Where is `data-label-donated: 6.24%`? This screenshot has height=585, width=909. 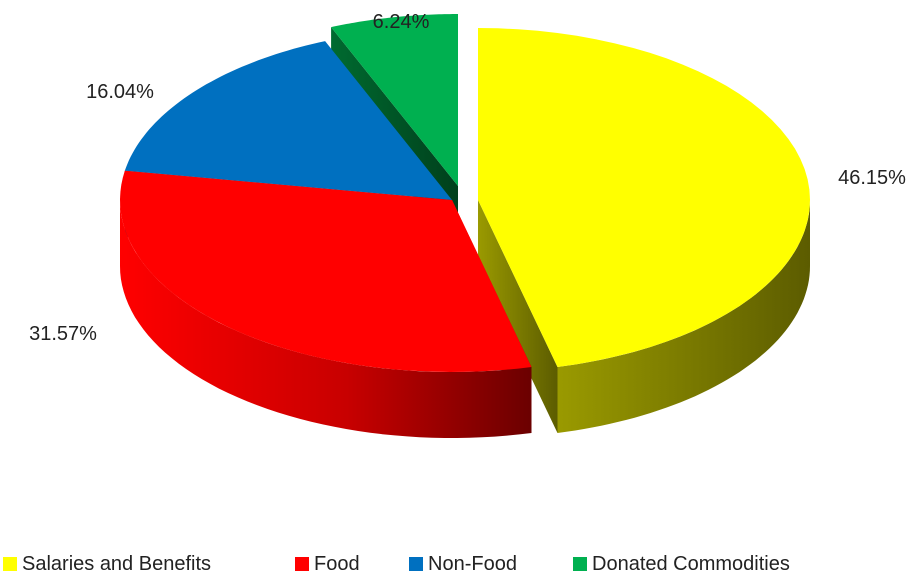
data-label-donated: 6.24% is located at coordinates (401, 22).